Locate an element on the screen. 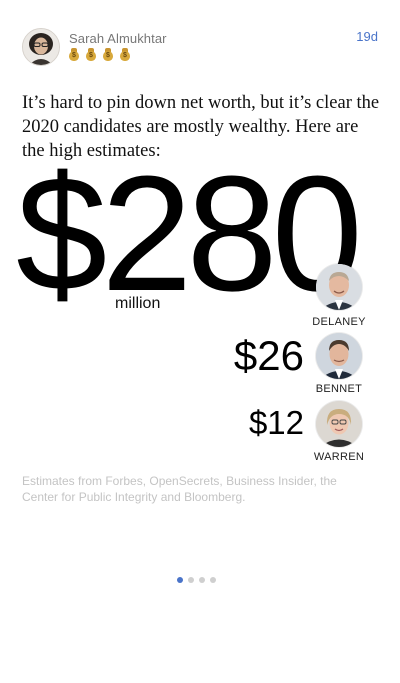 This screenshot has width=400, height=683. delaney-photo is located at coordinates (339, 287).